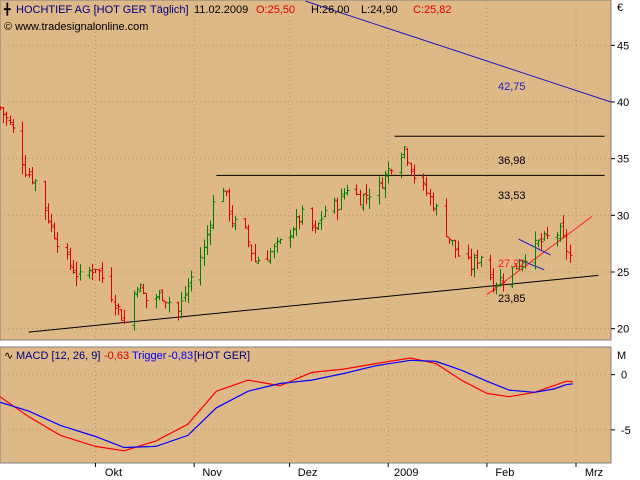 The image size is (640, 480). What do you see at coordinates (180, 356) in the screenshot?
I see `trigger-value: -0,83` at bounding box center [180, 356].